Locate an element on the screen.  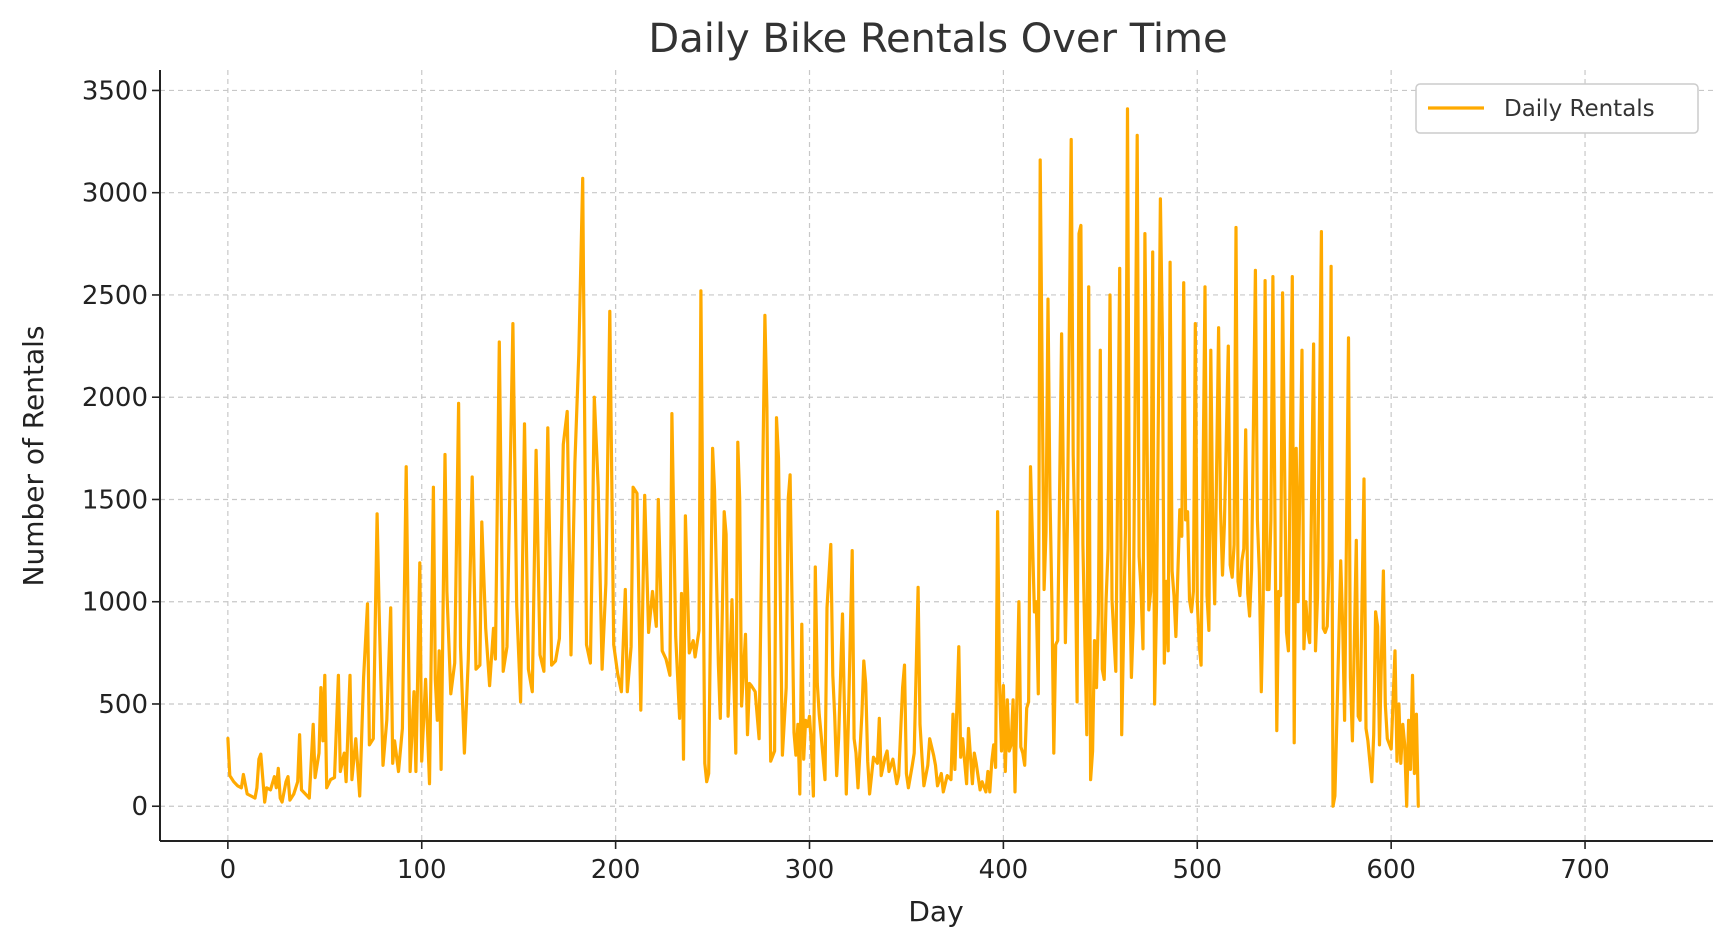
y-tick-label-2500: 2500 is located at coordinates (115, 296).